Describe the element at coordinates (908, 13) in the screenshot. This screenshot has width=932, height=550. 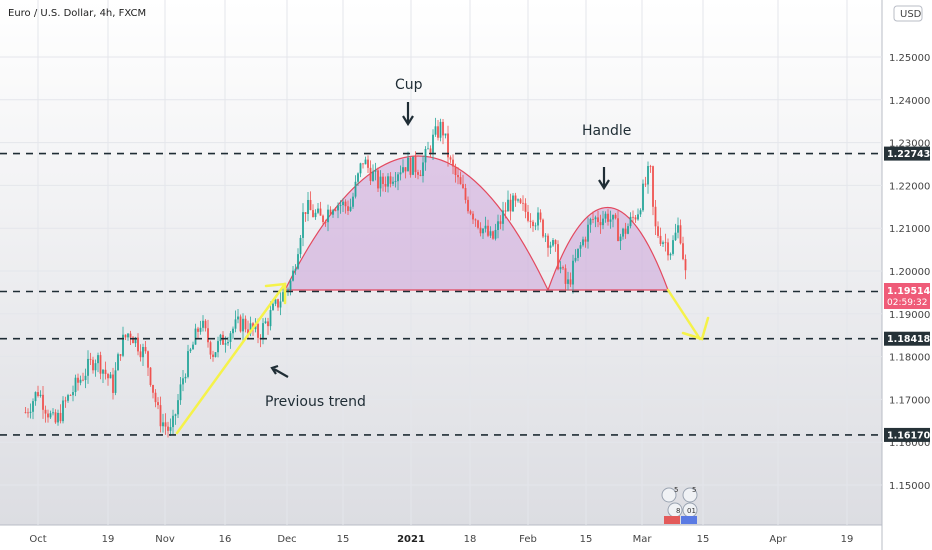
I see `currency-button` at that location.